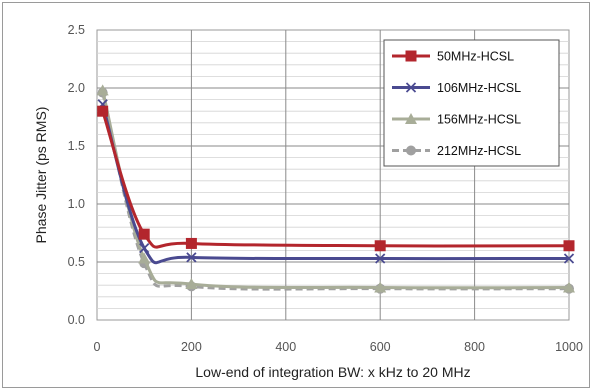 The height and width of the screenshot is (390, 592). I want to click on legend-marker-stroke, so click(411, 87).